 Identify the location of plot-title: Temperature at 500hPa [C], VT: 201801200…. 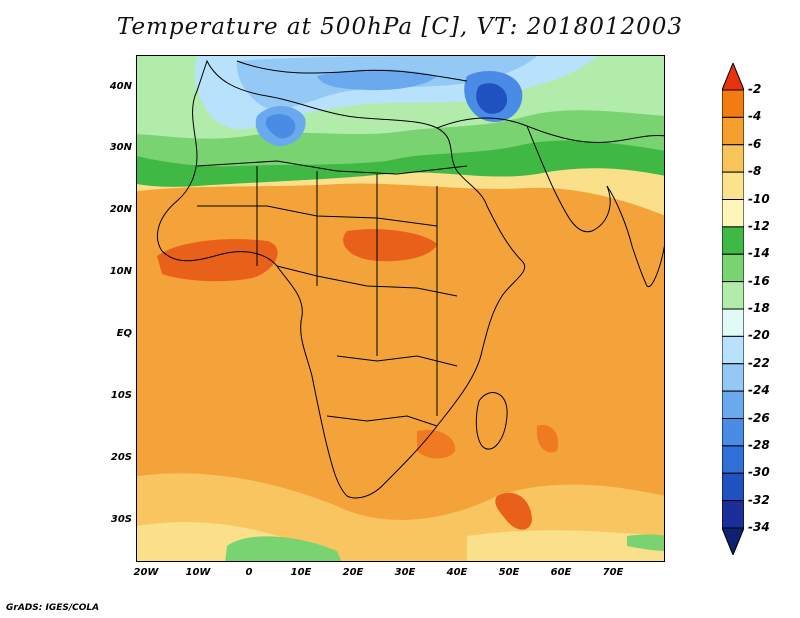
(400, 27).